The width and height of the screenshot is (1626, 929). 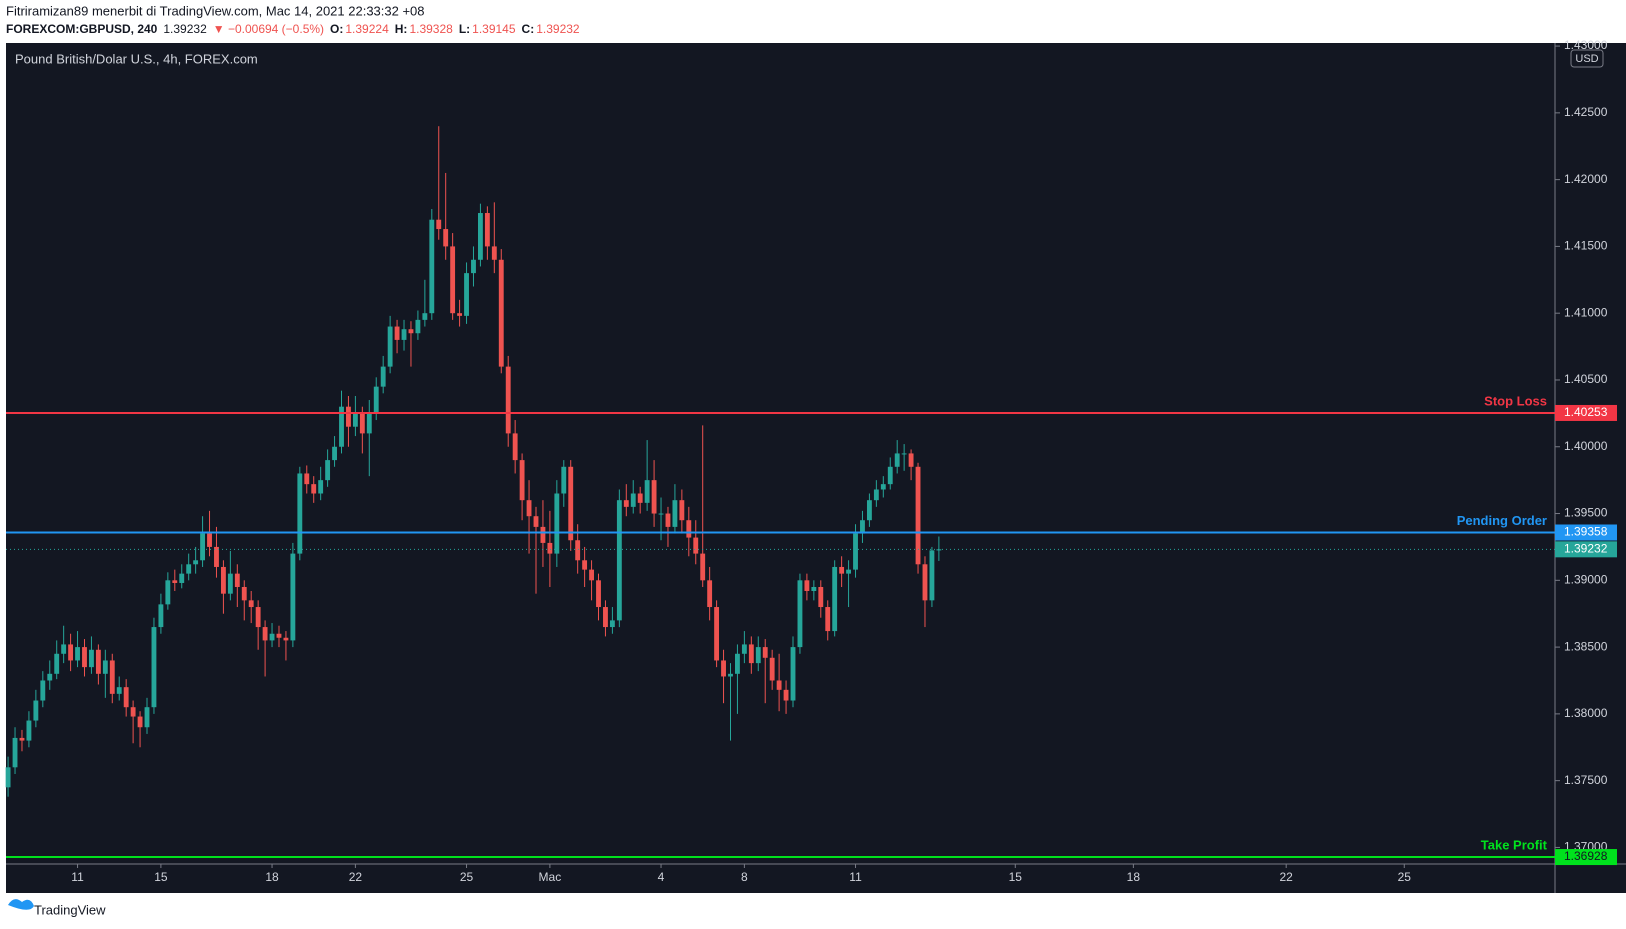 I want to click on y-tick-label: 1.40000, so click(x=1586, y=446).